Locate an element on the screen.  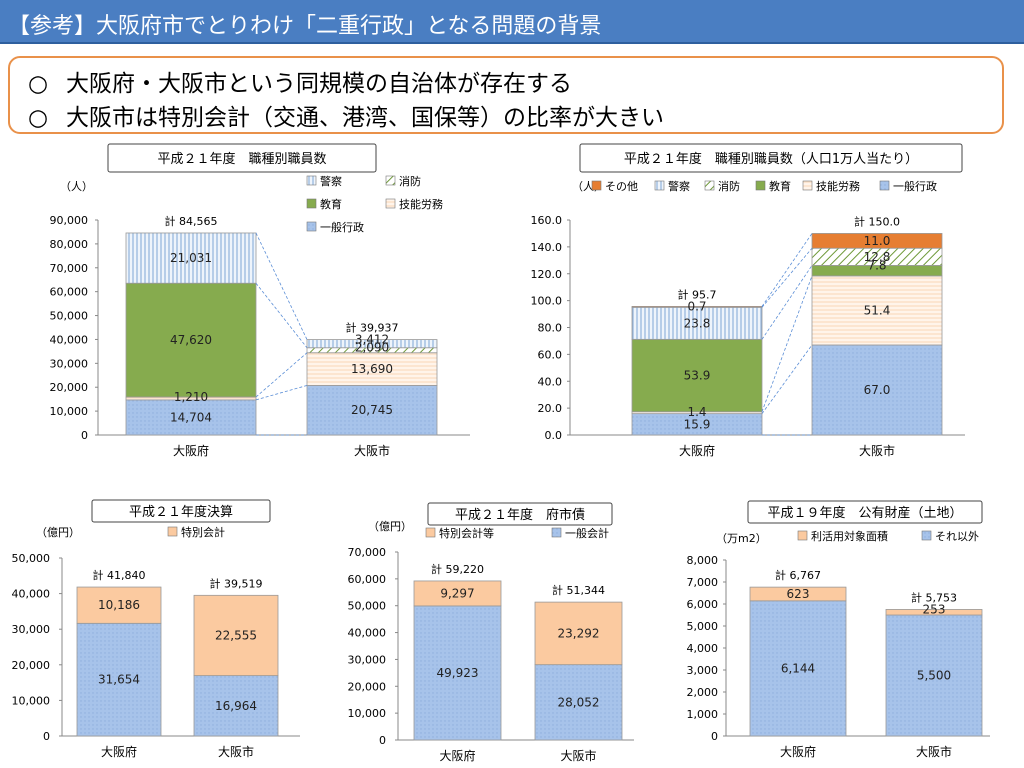
data-label: 51.4 is located at coordinates (877, 310).